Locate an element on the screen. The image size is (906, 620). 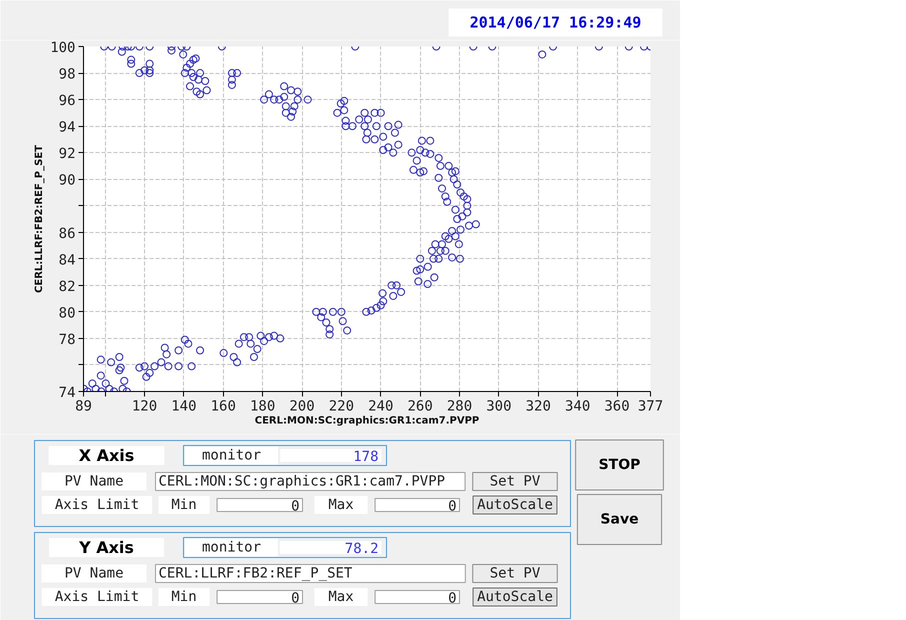
x-tick-label: 180 is located at coordinates (263, 406).